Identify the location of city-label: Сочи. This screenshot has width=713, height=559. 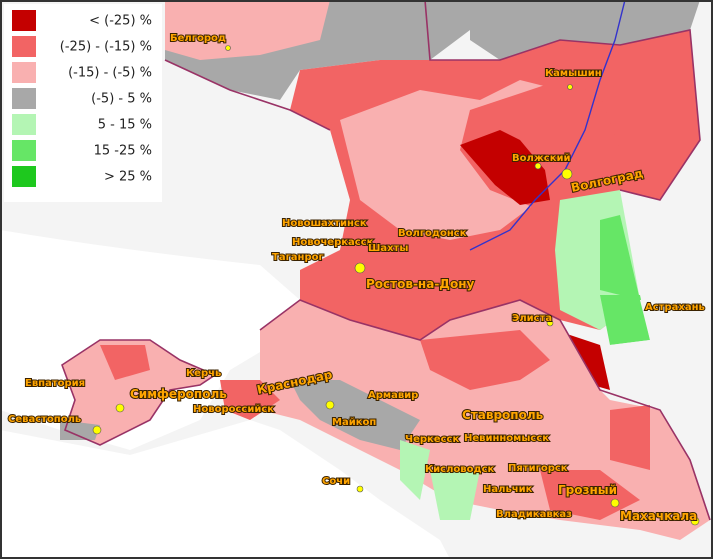
(336, 481).